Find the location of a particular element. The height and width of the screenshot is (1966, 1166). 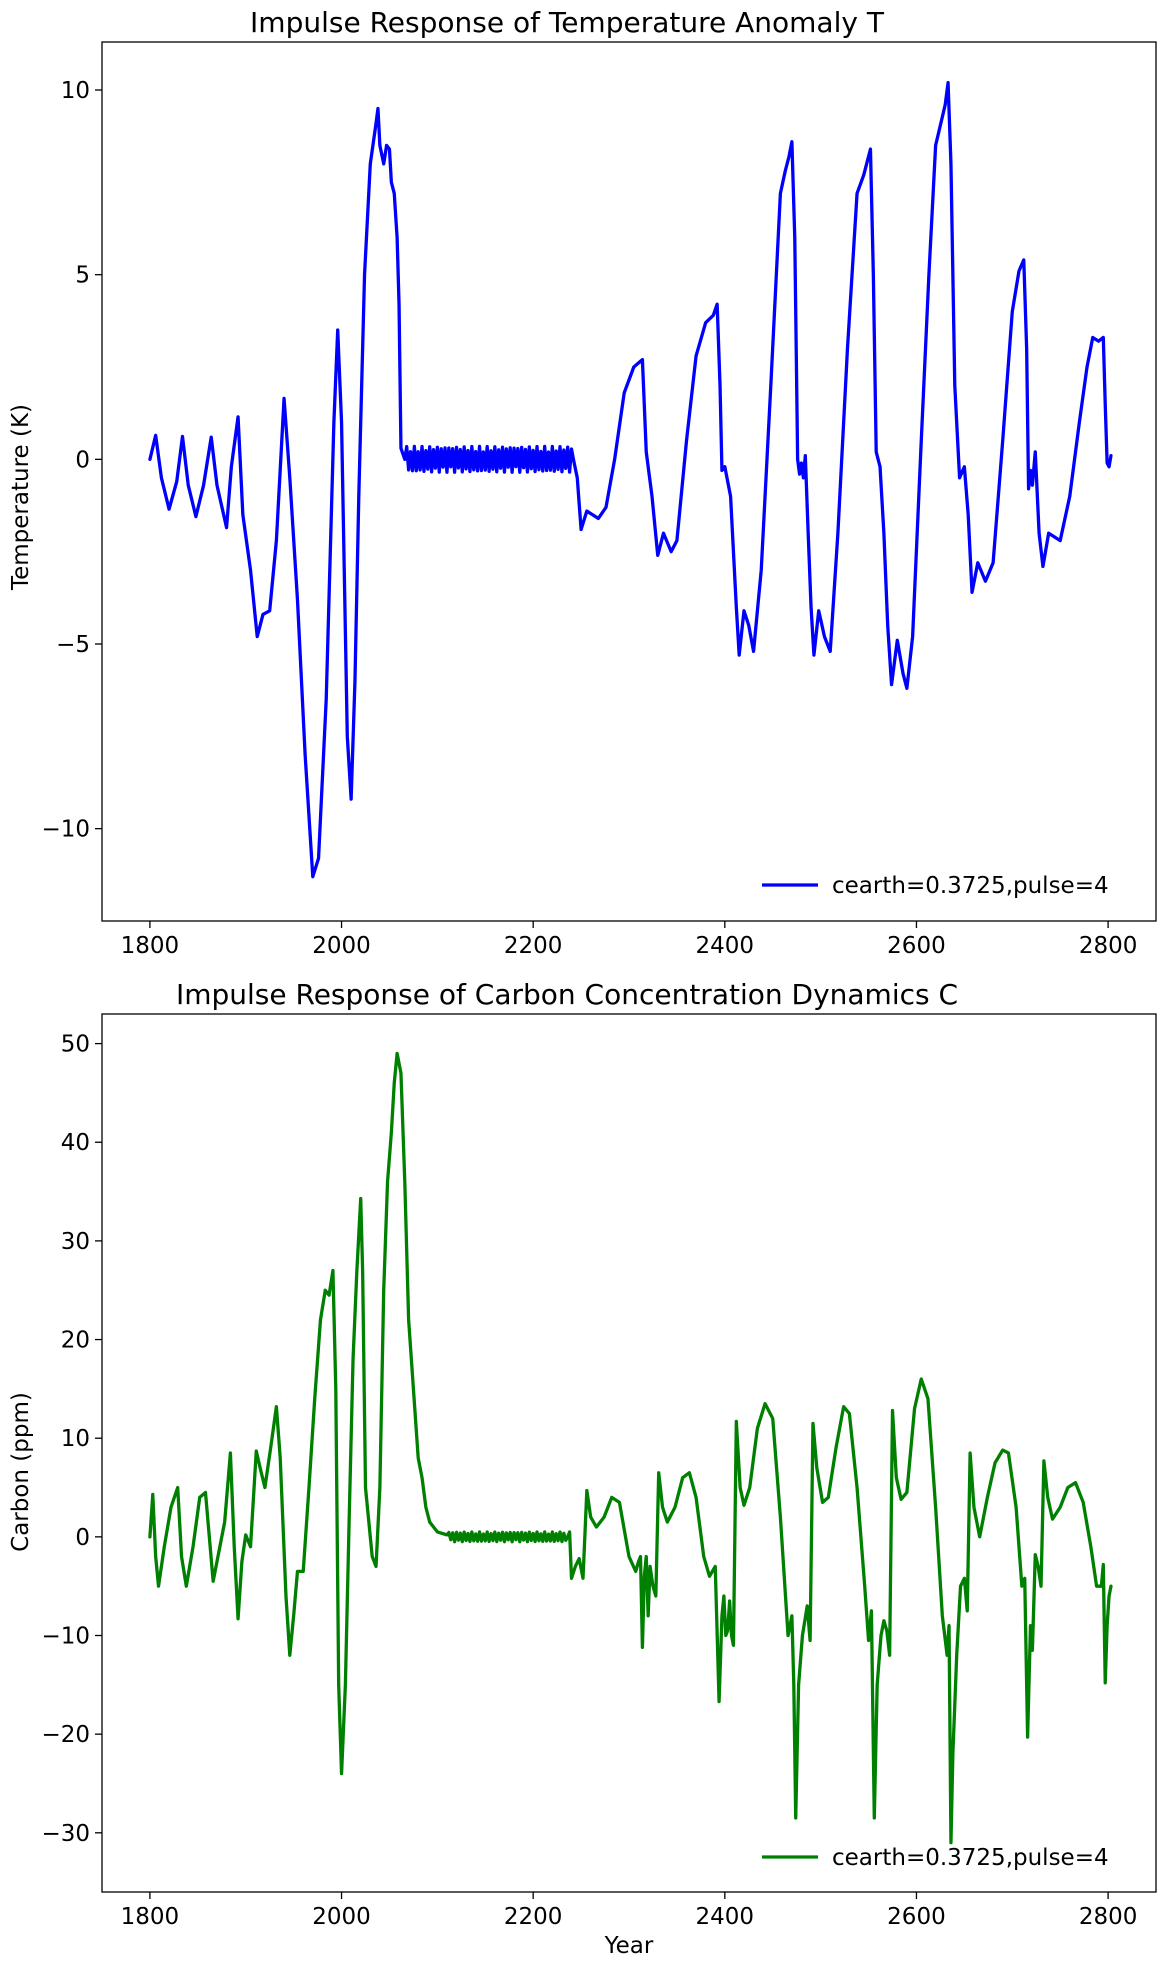

y-tick-label: −5 is located at coordinates (73, 645).